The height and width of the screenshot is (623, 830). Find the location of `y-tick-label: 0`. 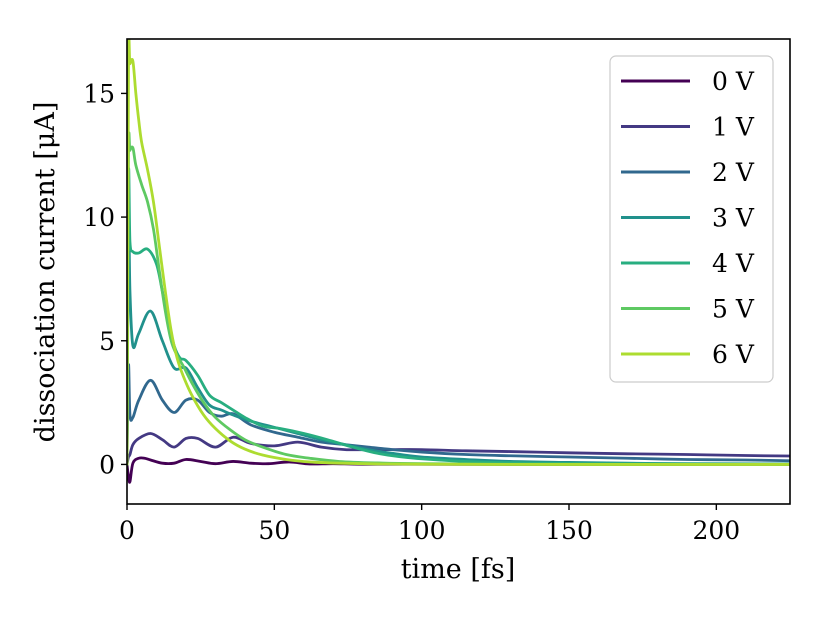

y-tick-label: 0 is located at coordinates (107, 464).